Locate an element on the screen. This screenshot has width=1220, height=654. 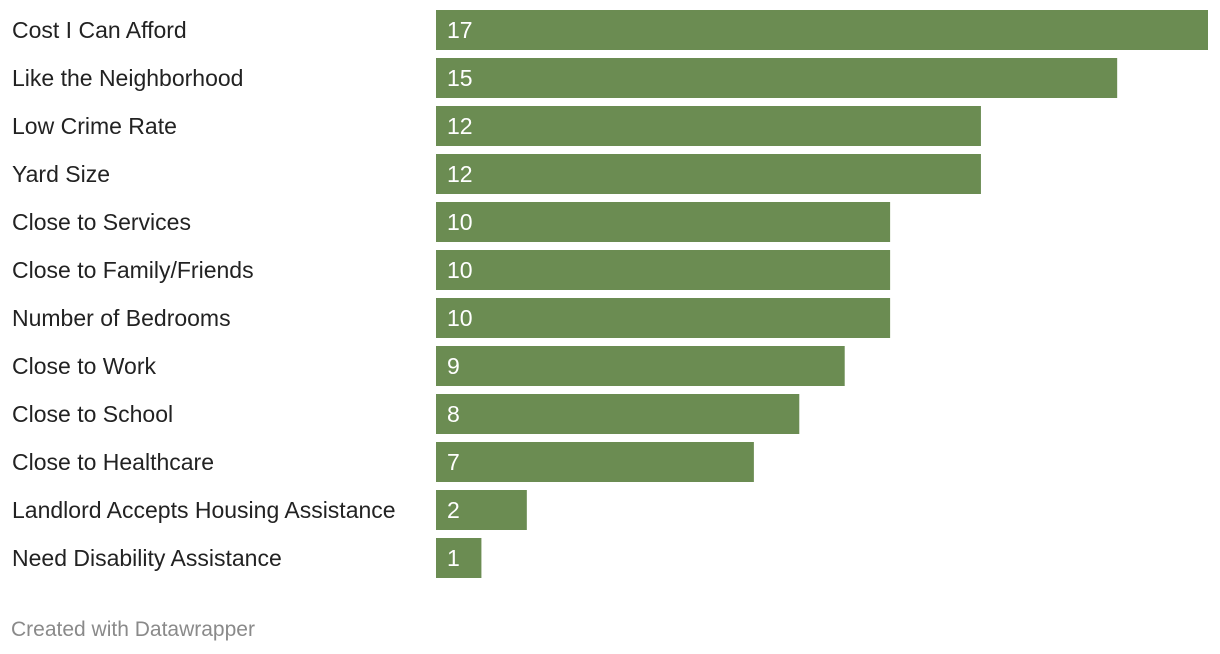
bar-value-label: 1 is located at coordinates (453, 558).